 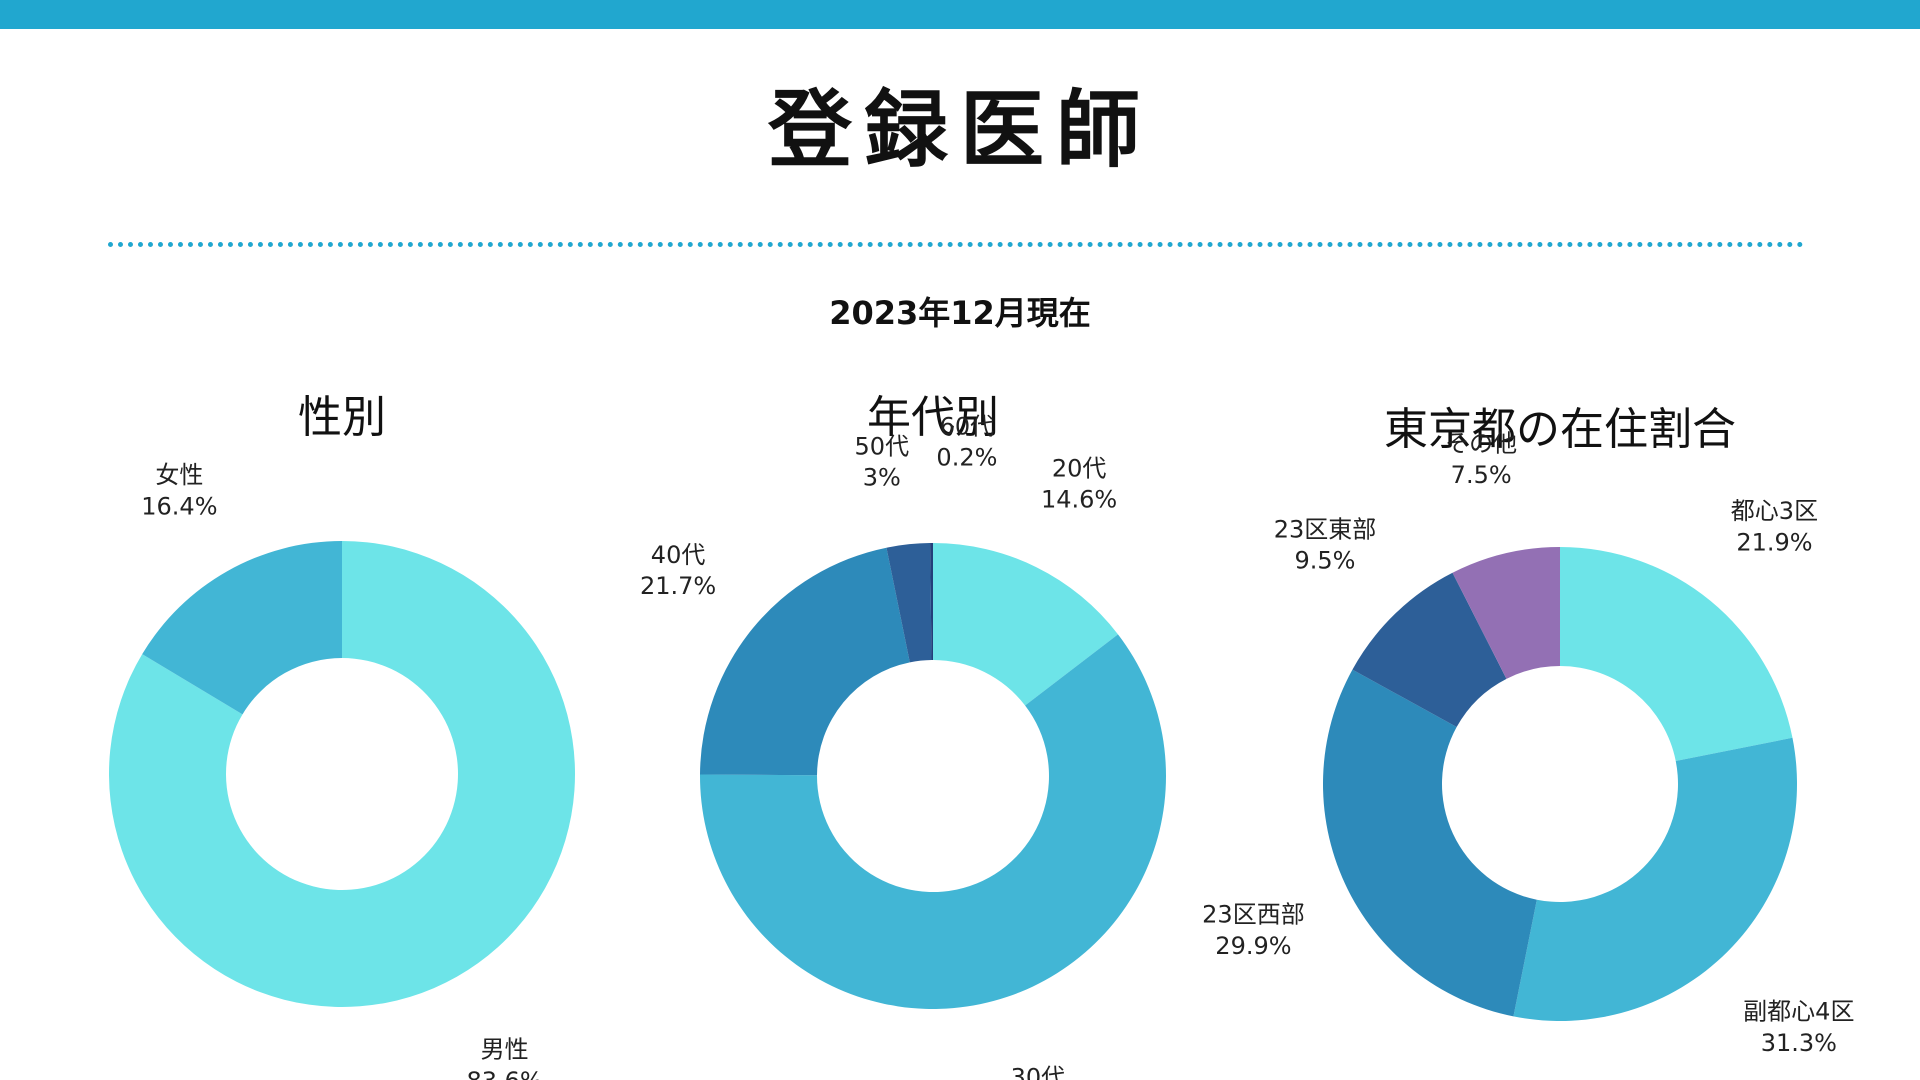 I want to click on slice-label: 23区東部 9.5%, so click(x=1325, y=544).